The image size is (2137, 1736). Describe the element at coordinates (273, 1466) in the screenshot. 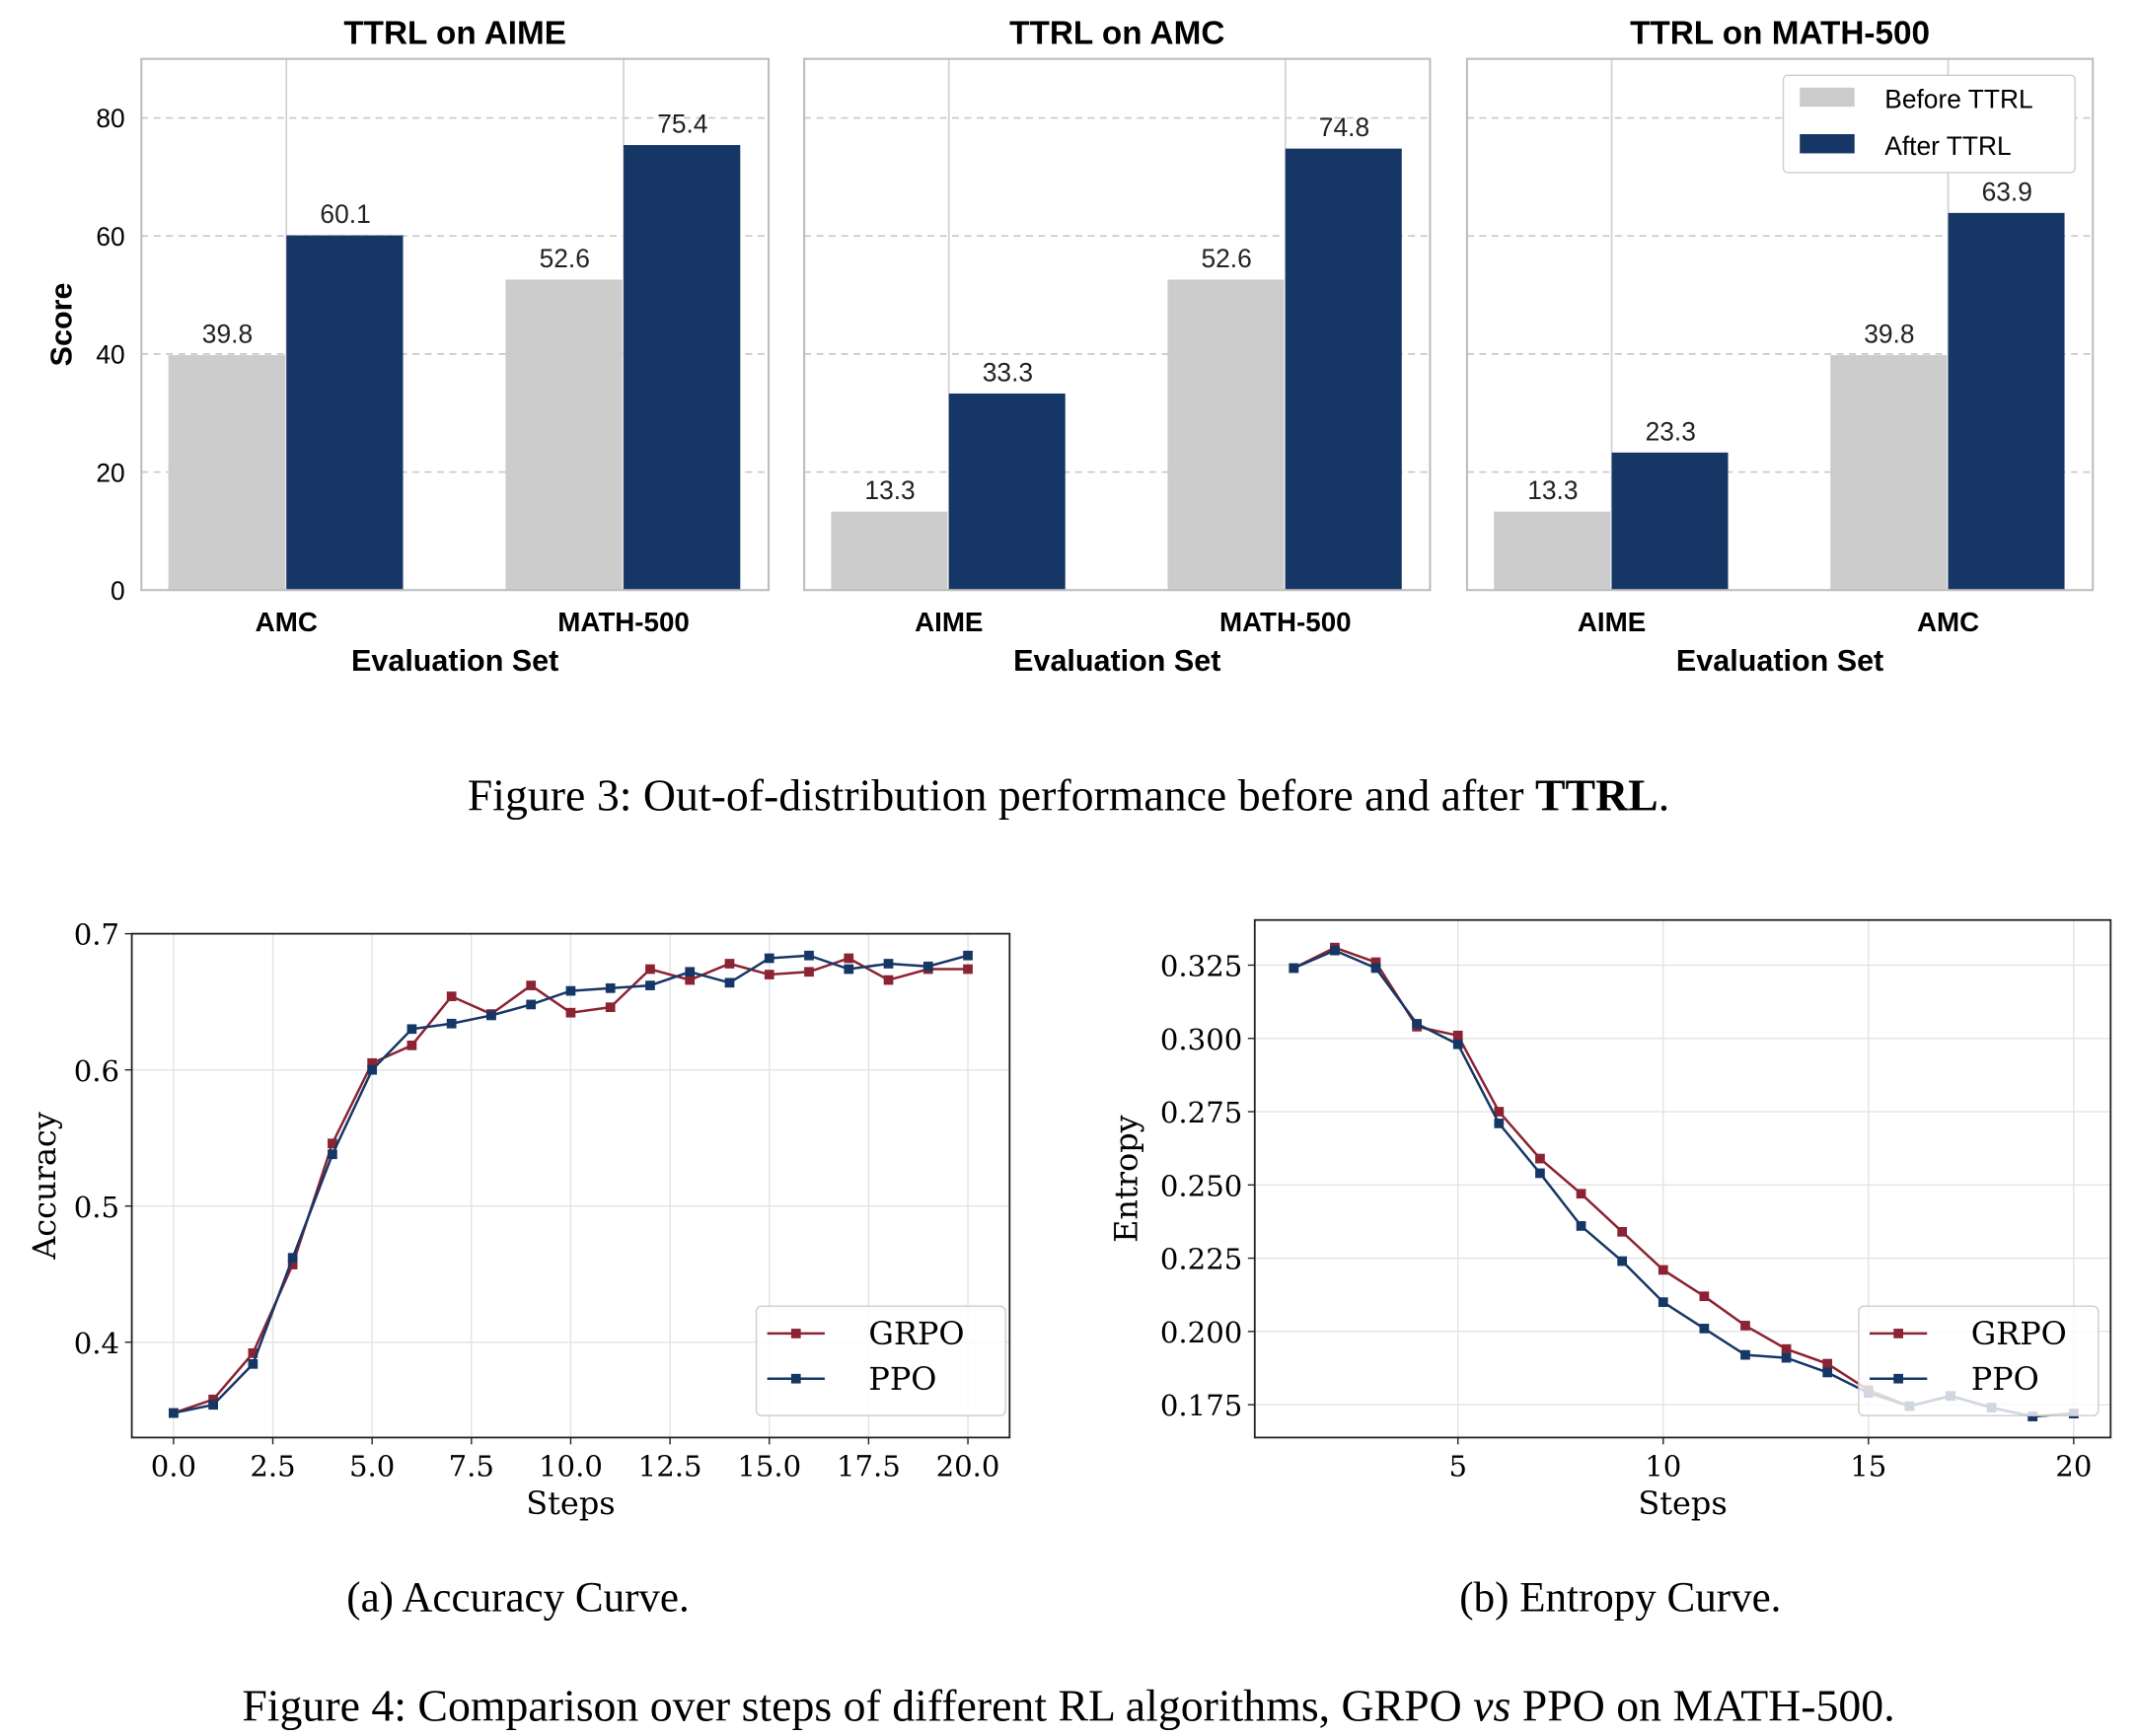

I see `x-tick-label: 2.5` at that location.